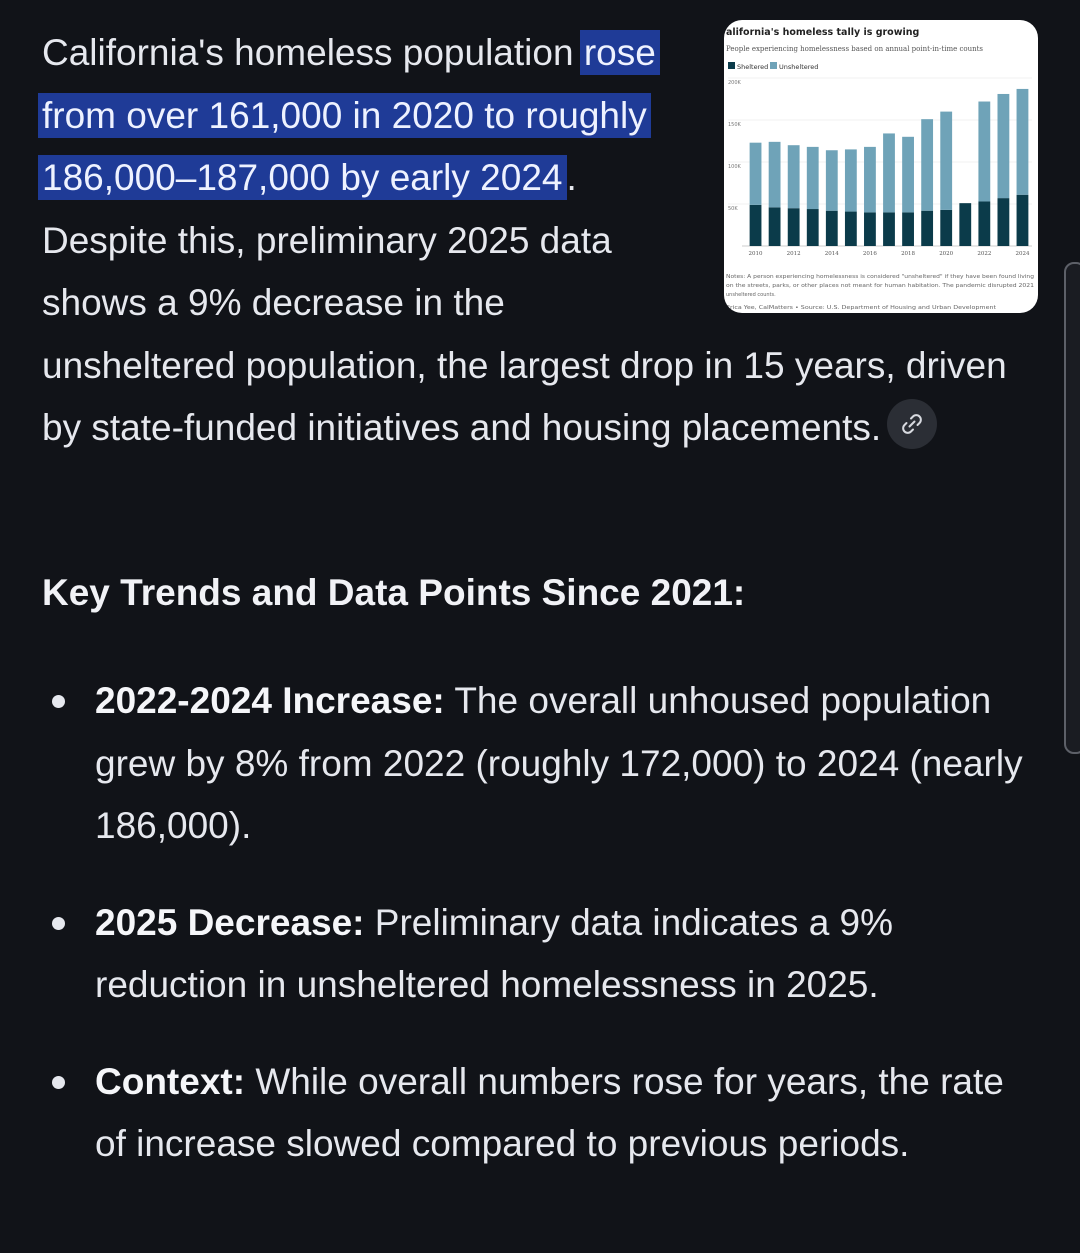 This screenshot has width=1080, height=1253. What do you see at coordinates (1003, 222) in the screenshot?
I see `bar-sheltered-2023` at bounding box center [1003, 222].